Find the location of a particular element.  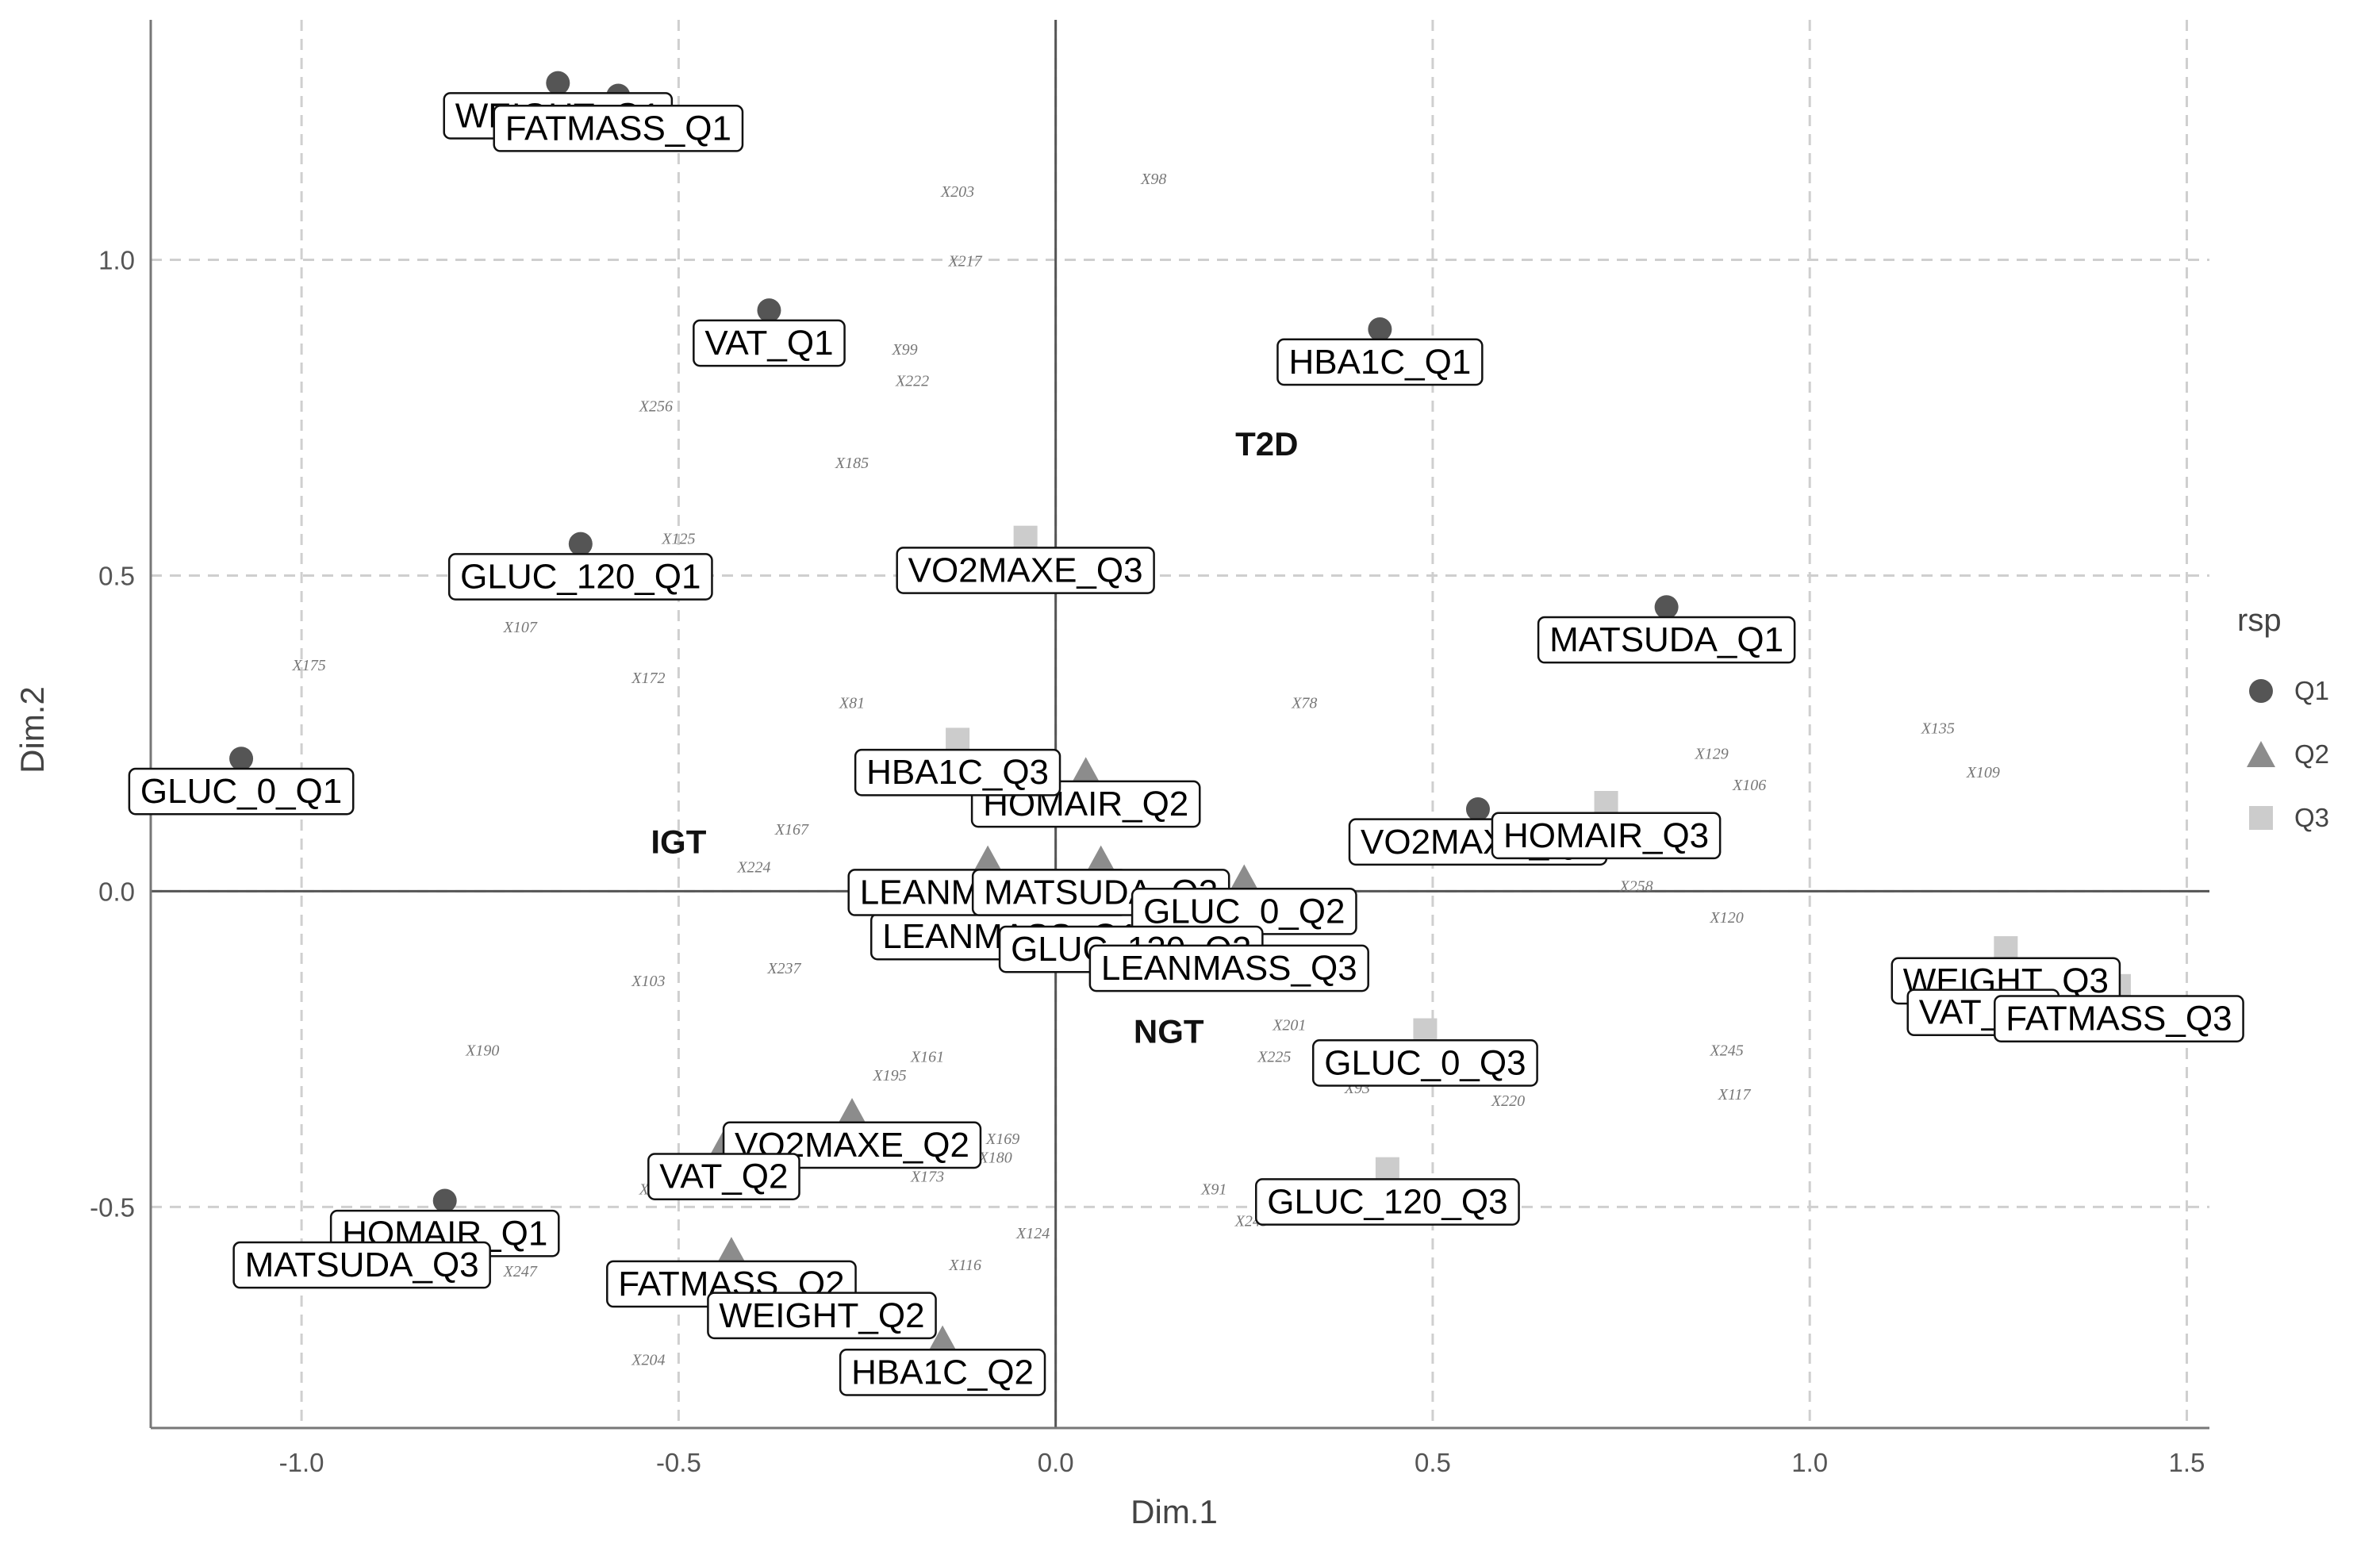

individual-label: X256 is located at coordinates (656, 406).